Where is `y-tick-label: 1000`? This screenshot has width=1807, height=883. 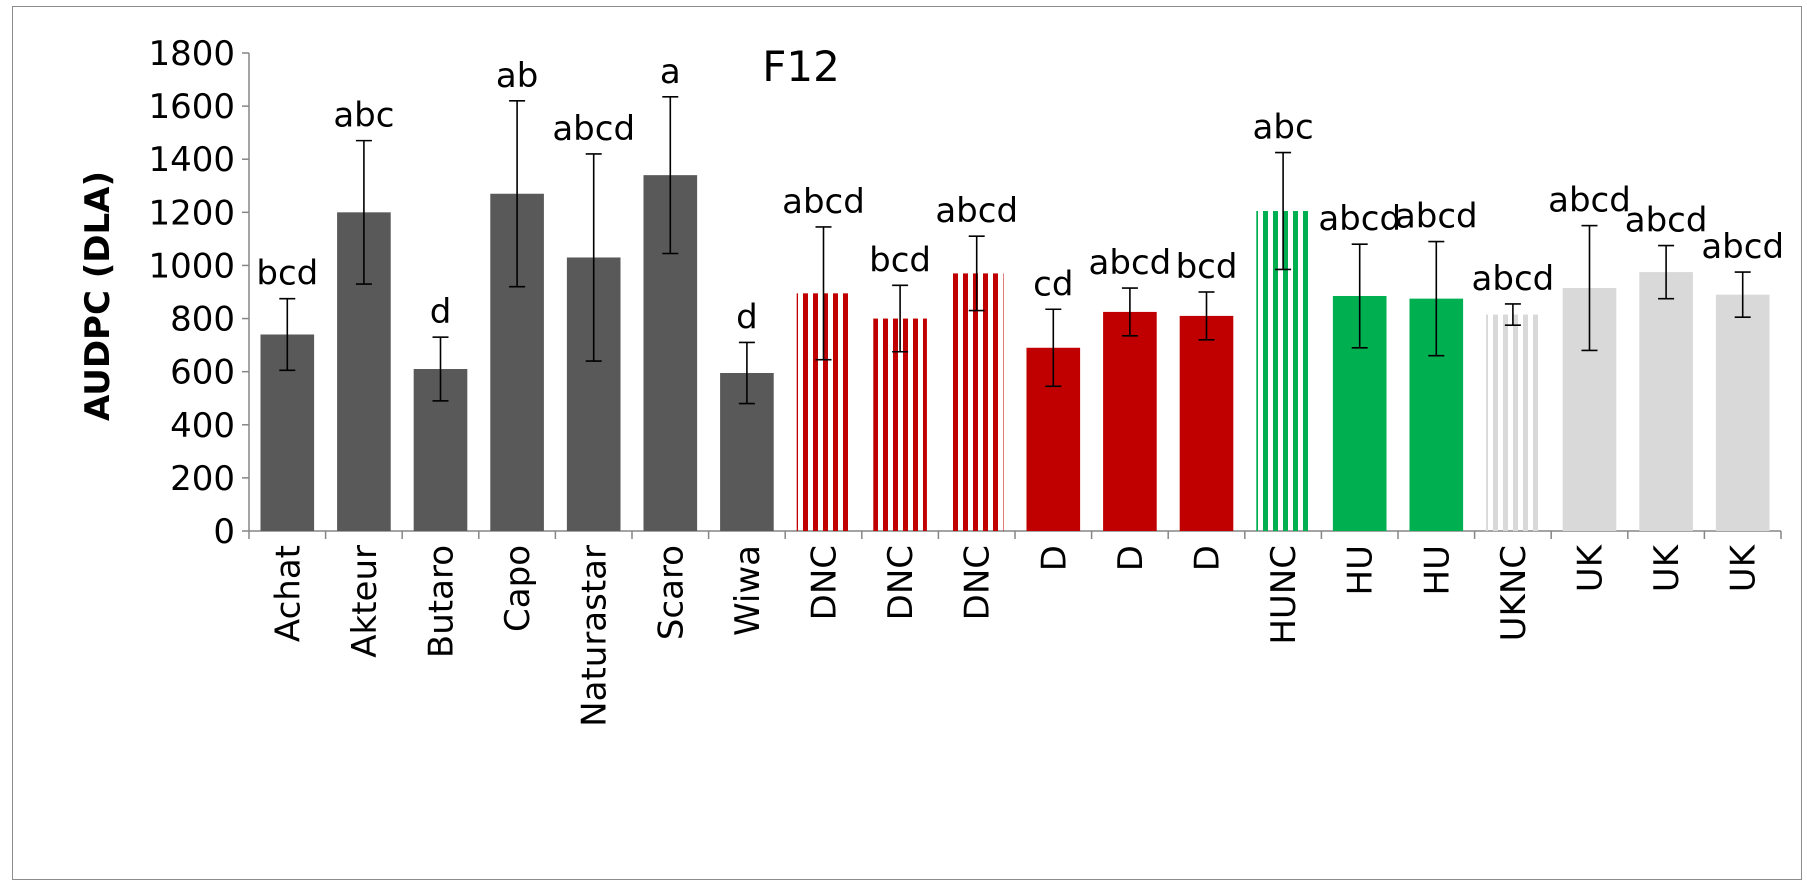
y-tick-label: 1000 is located at coordinates (191, 266).